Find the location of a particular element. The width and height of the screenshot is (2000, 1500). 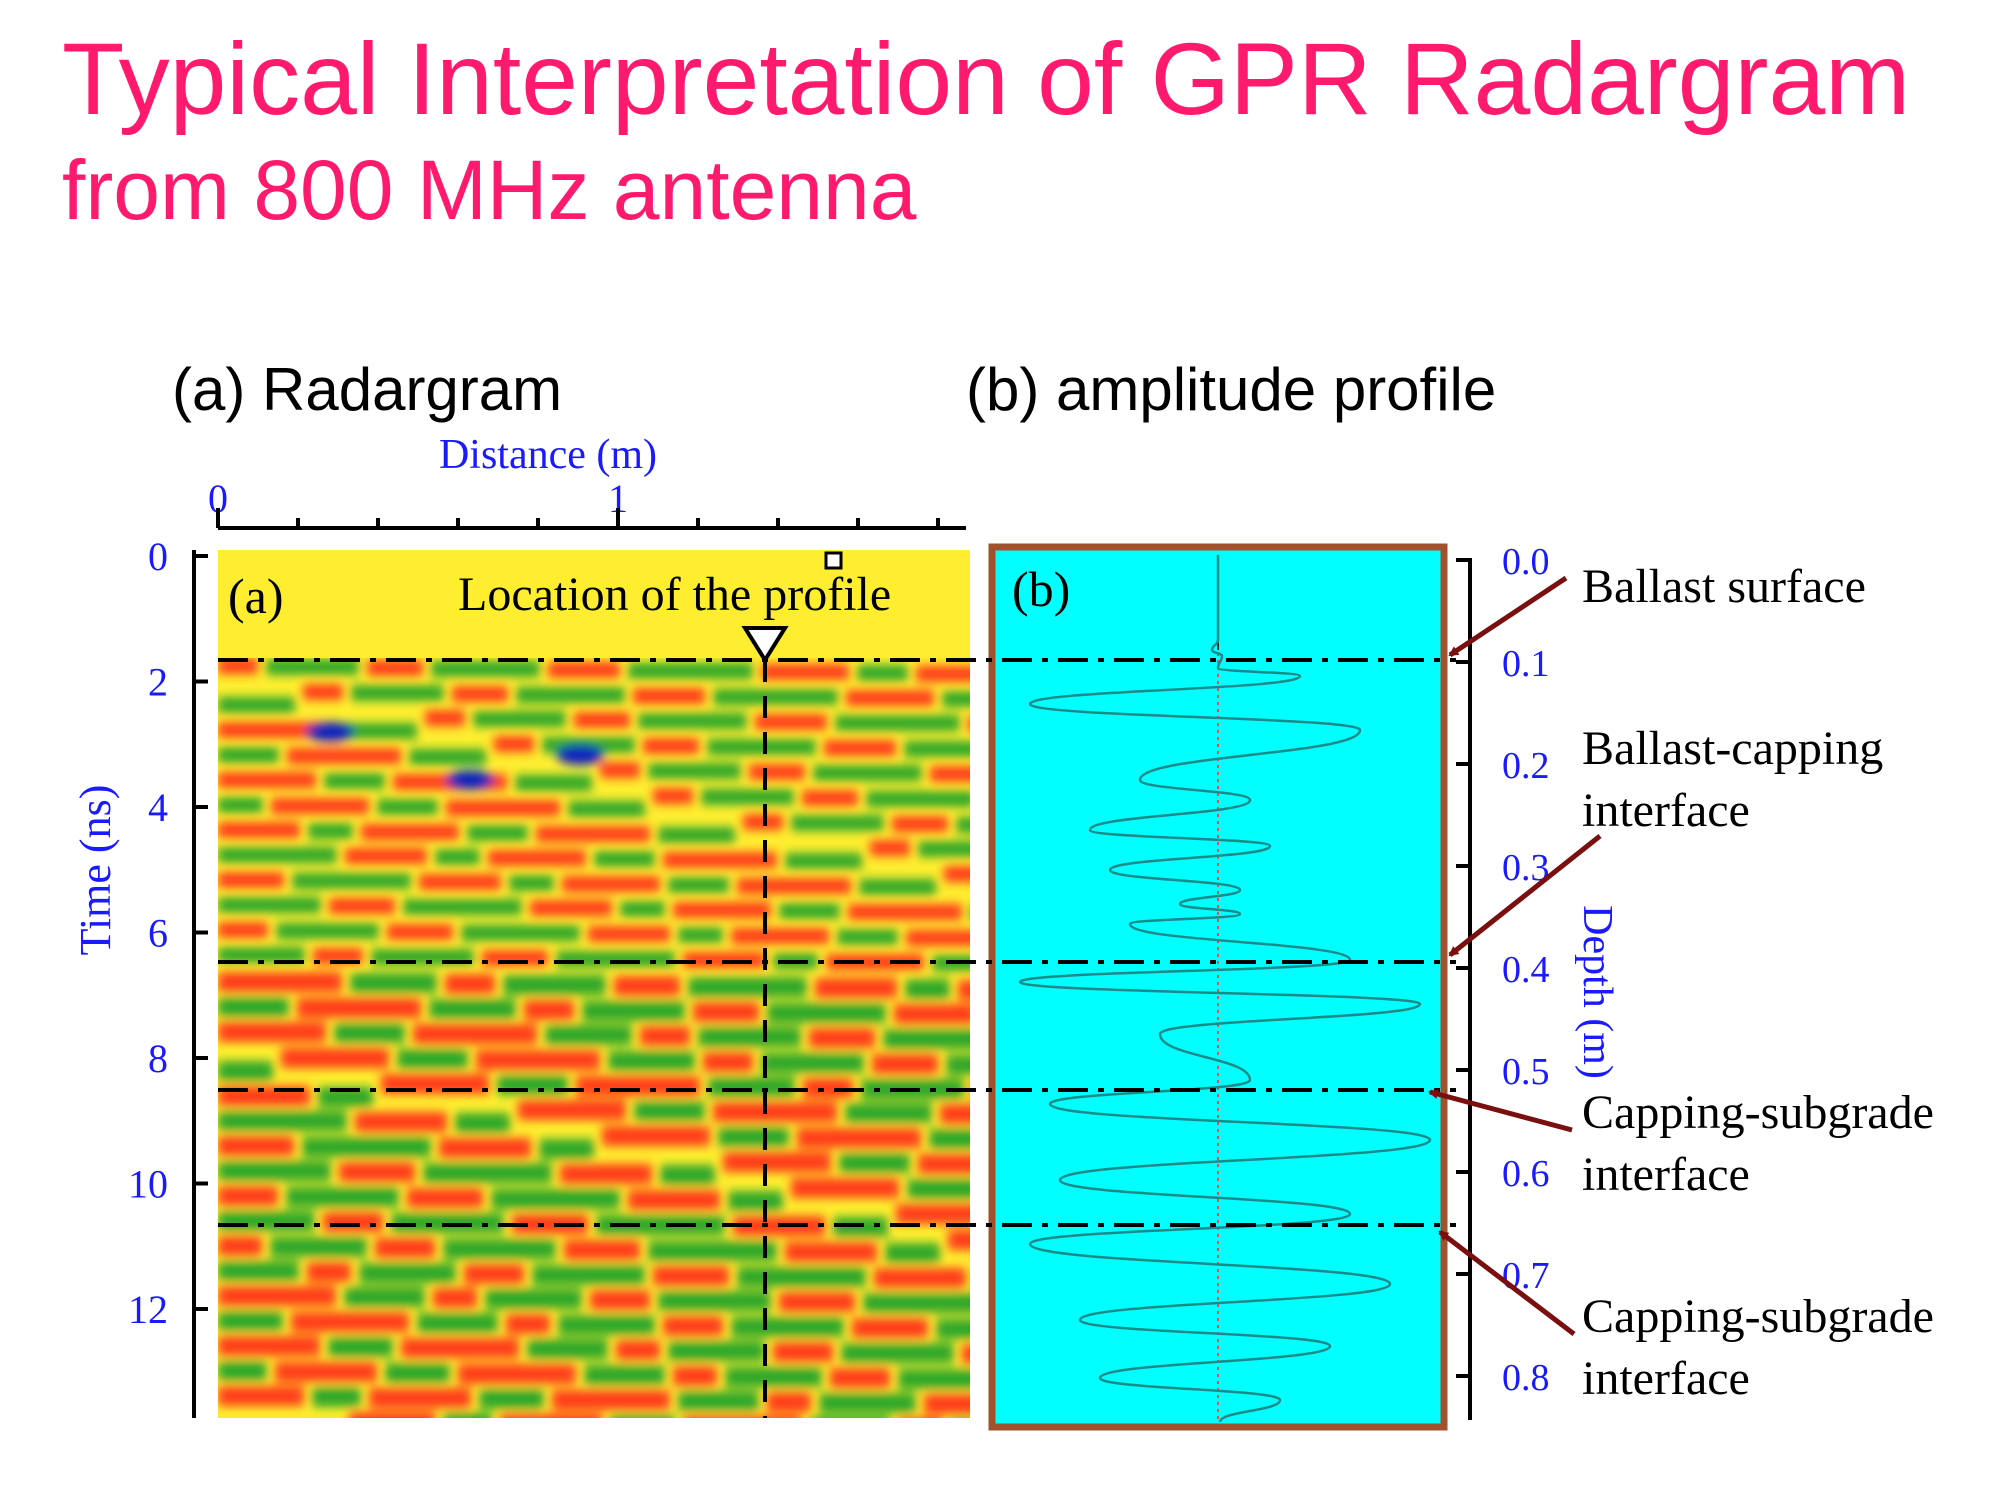

annotation-capping-subgrade-1-line2: interface is located at coordinates (1666, 1174).